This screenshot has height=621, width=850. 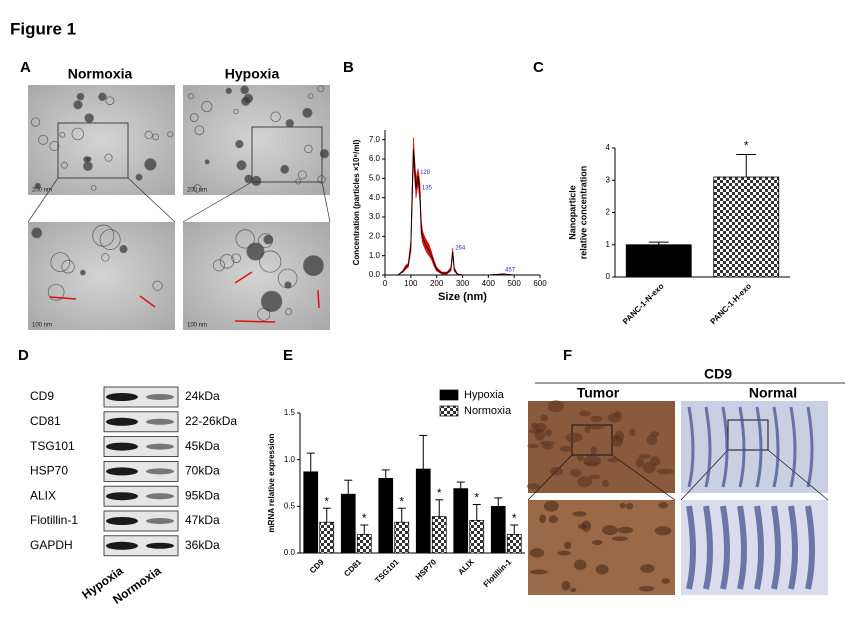 I want to click on x-tick-label: Flotillin-1, so click(x=498, y=573).